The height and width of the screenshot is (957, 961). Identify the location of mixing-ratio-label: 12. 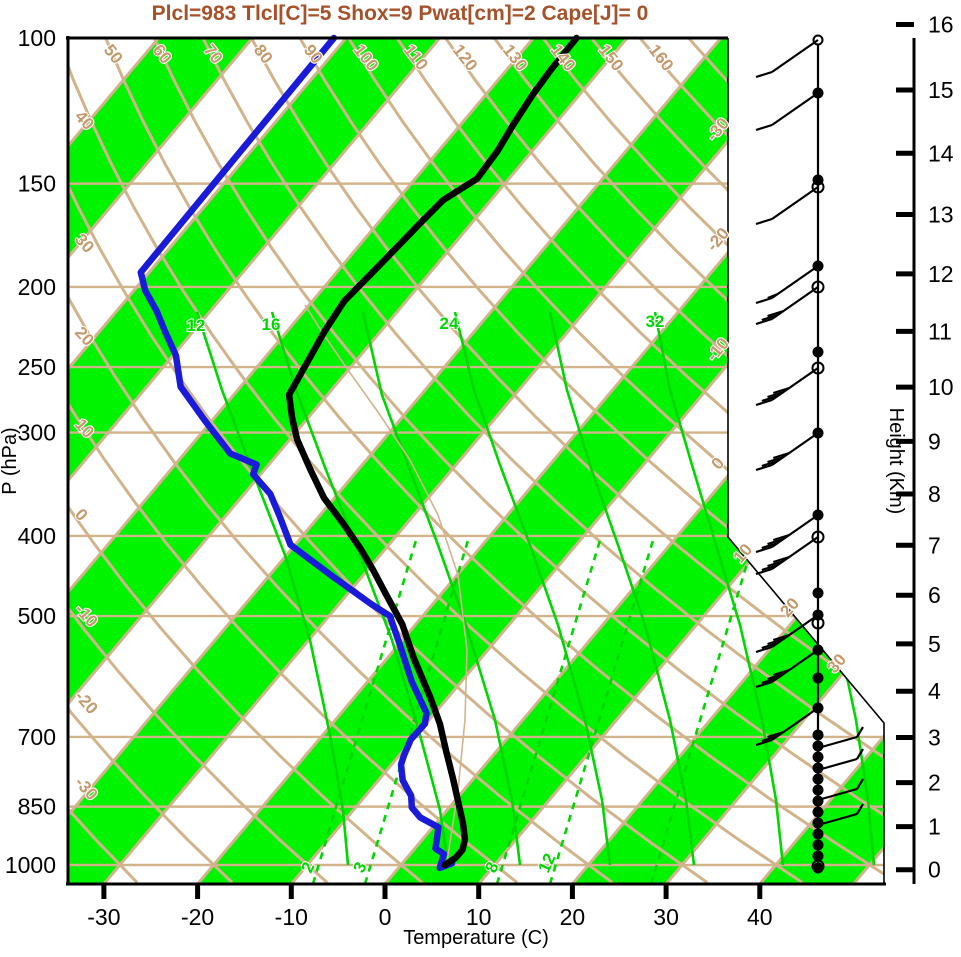
(546, 863).